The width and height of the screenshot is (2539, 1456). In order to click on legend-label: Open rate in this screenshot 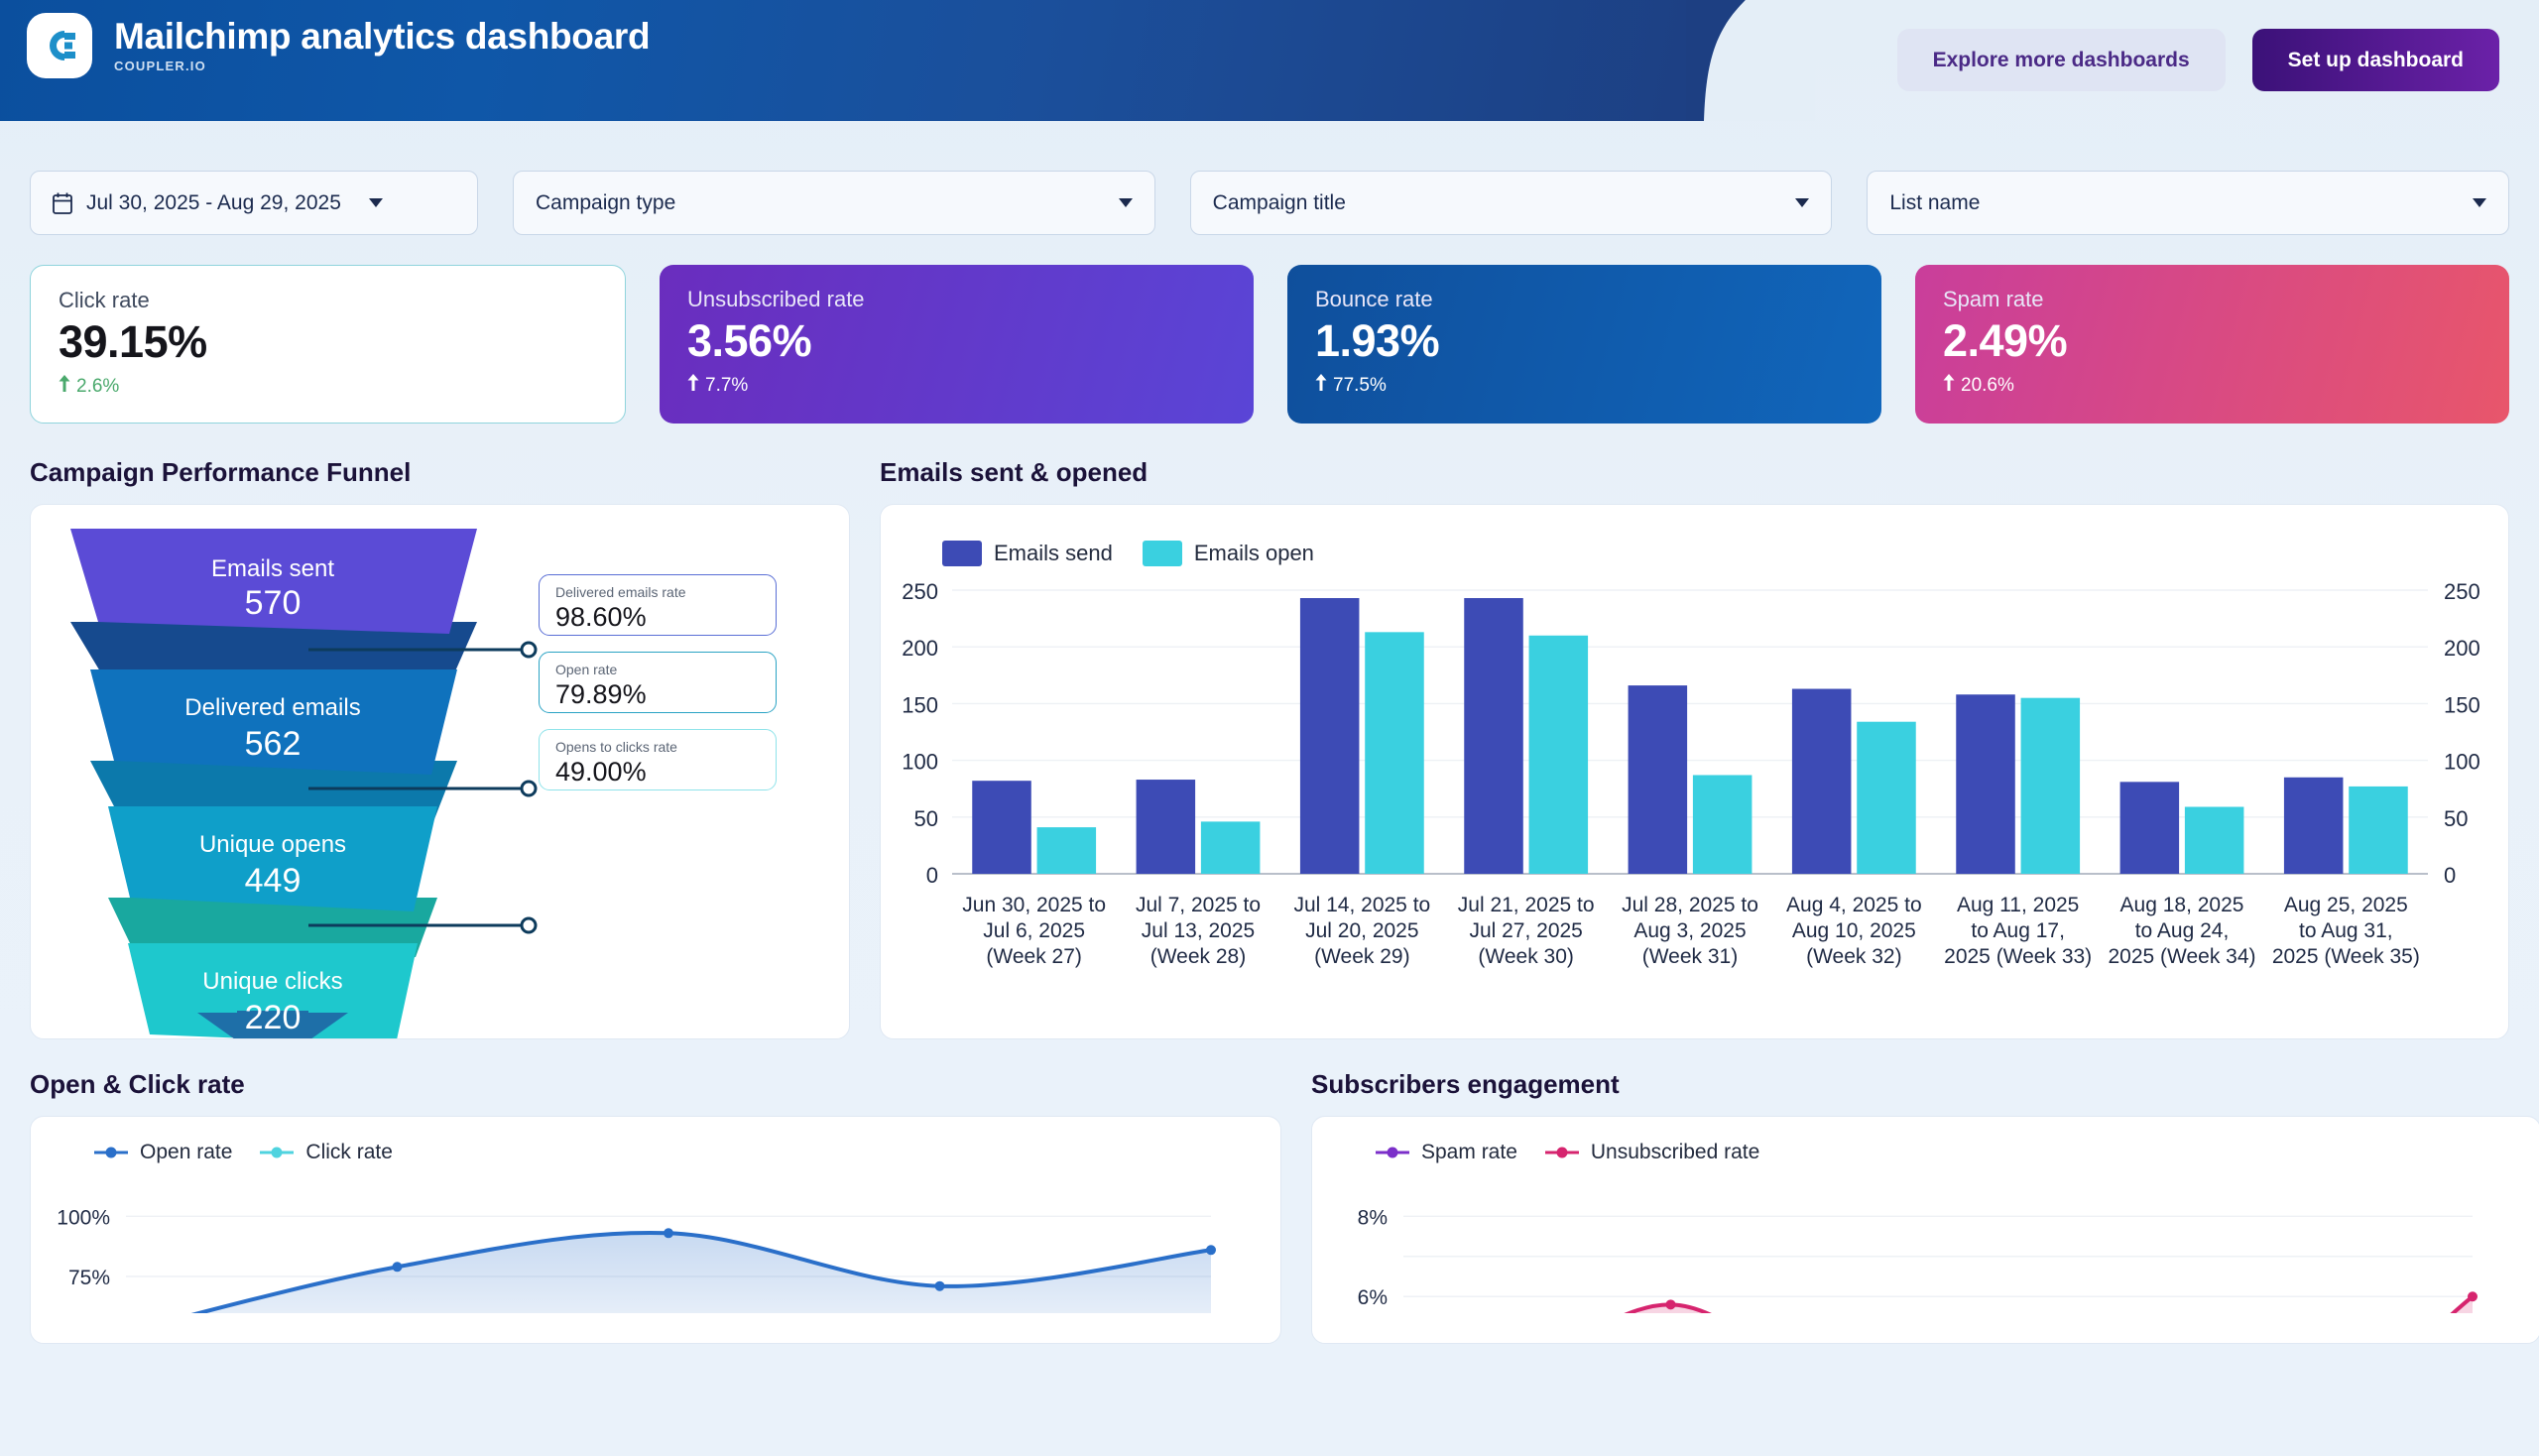, I will do `click(187, 1152)`.